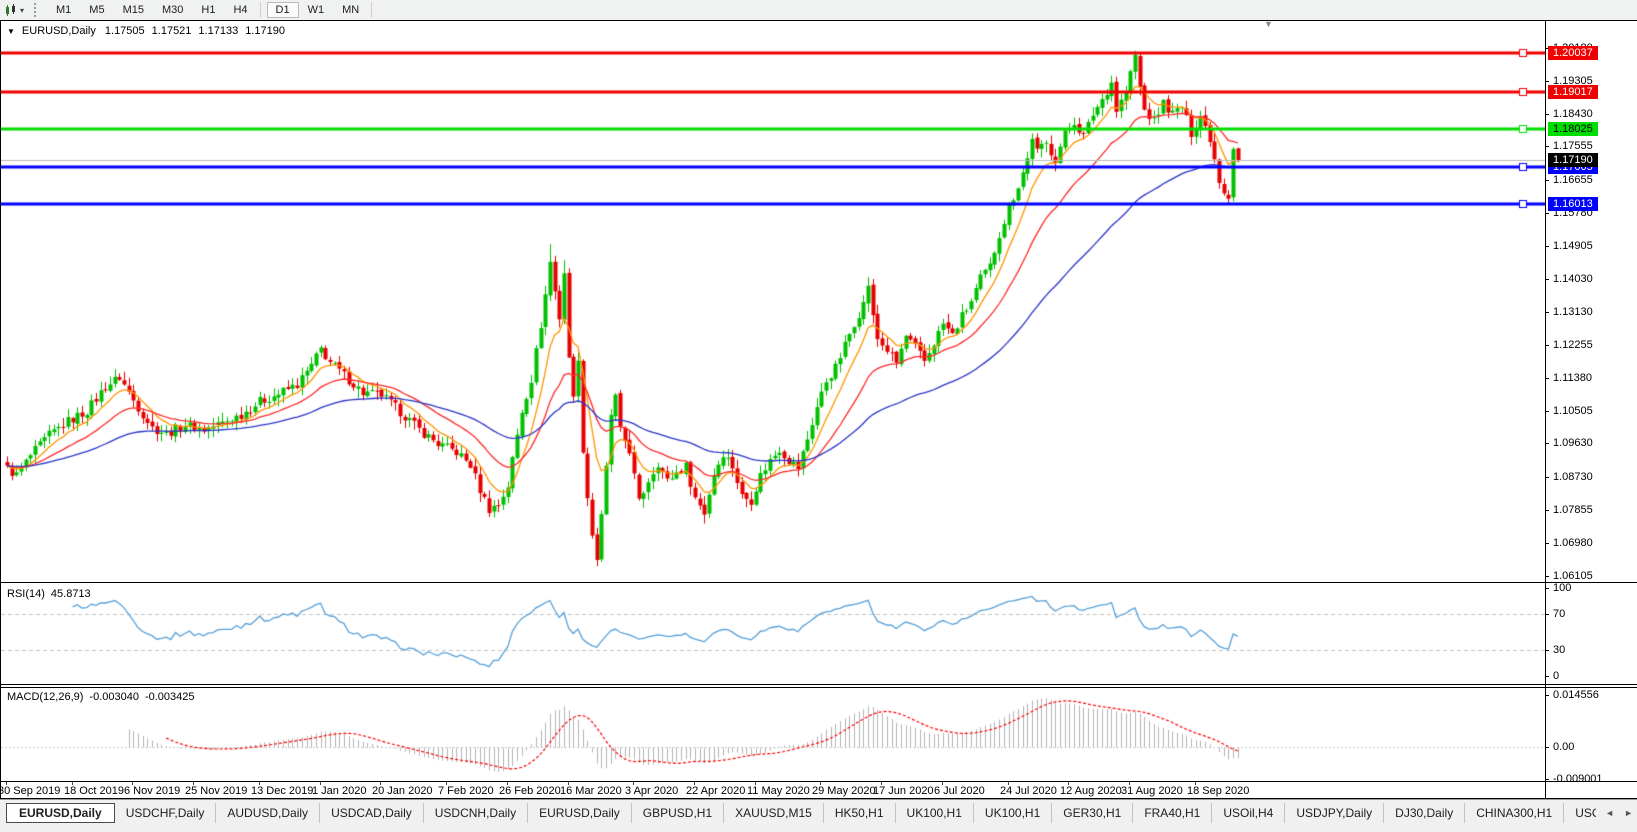 This screenshot has height=832, width=1637. I want to click on ohlc-open: 1.17505, so click(124, 31).